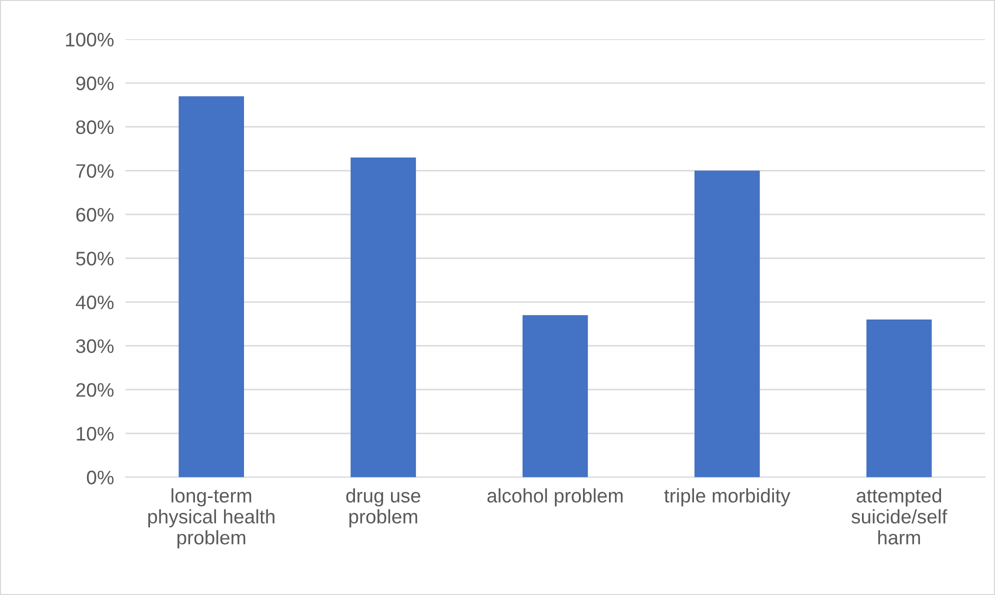 The width and height of the screenshot is (995, 595). What do you see at coordinates (90, 39) in the screenshot?
I see `y-tick-label: 100%` at bounding box center [90, 39].